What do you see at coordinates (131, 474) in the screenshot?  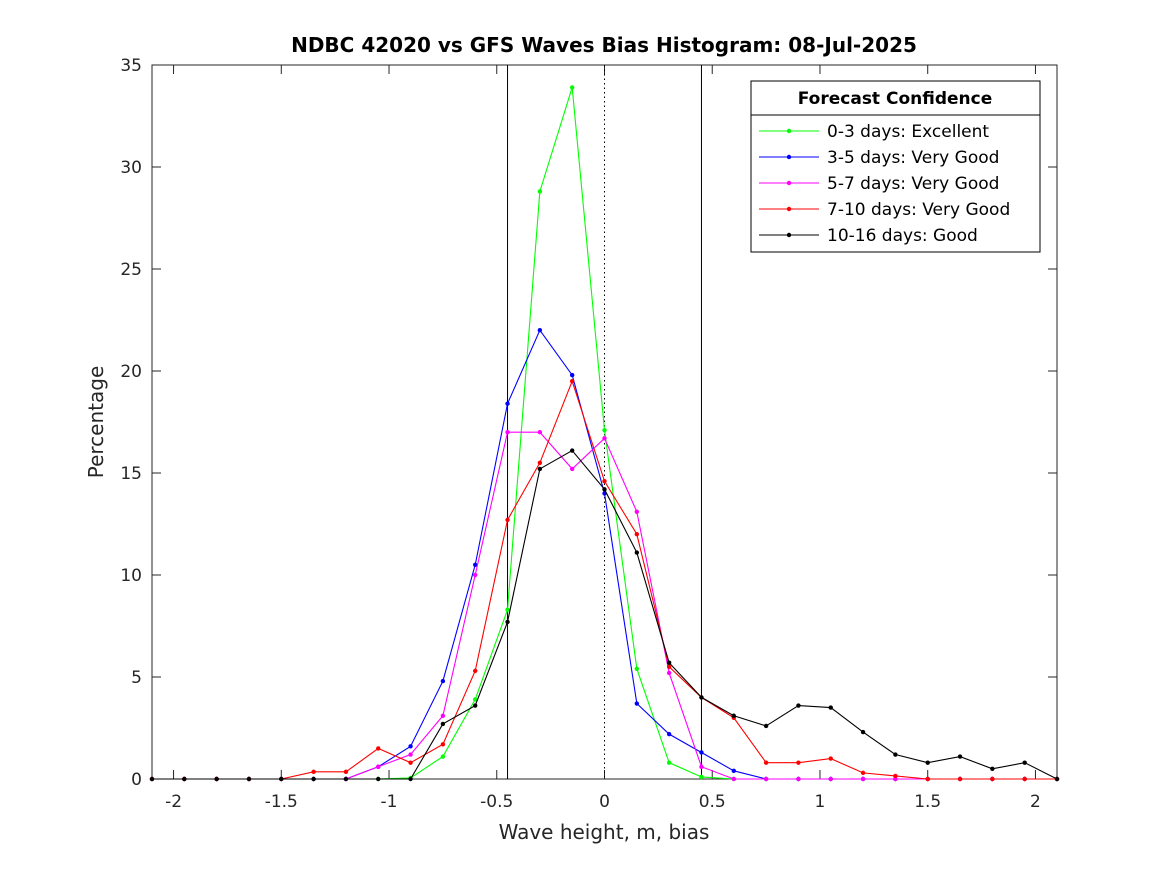 I see `y-tick-label: 15` at bounding box center [131, 474].